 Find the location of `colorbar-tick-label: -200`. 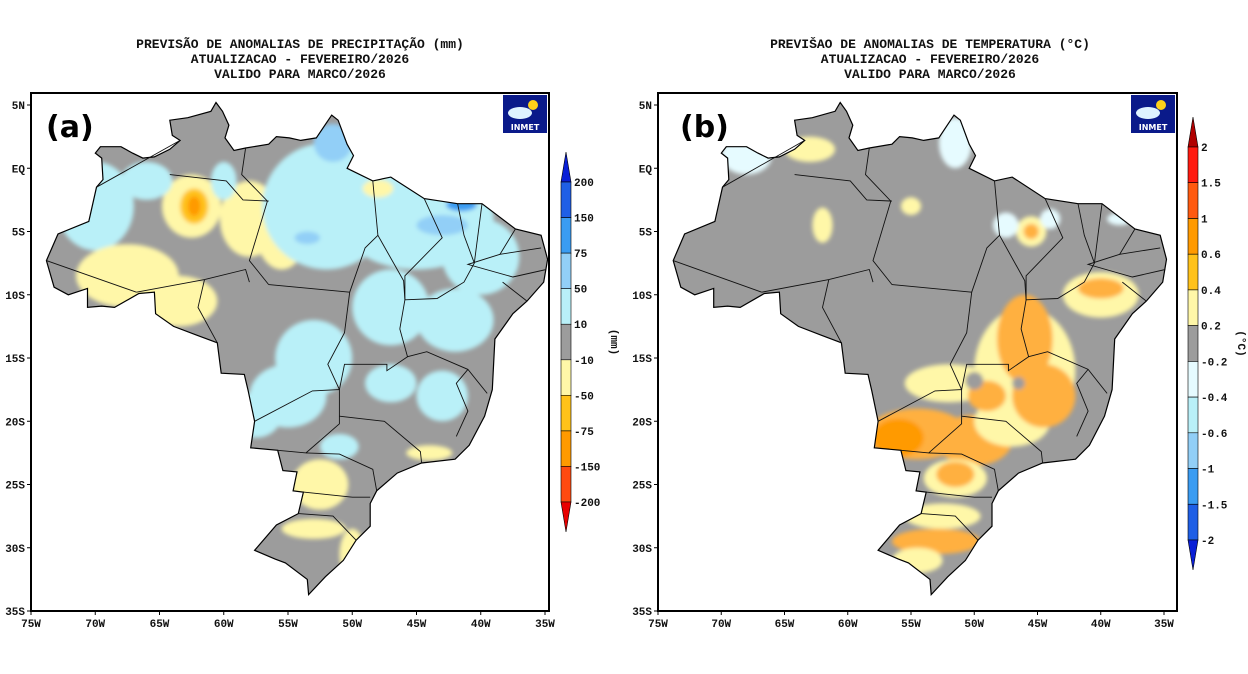

colorbar-tick-label: -200 is located at coordinates (587, 504).